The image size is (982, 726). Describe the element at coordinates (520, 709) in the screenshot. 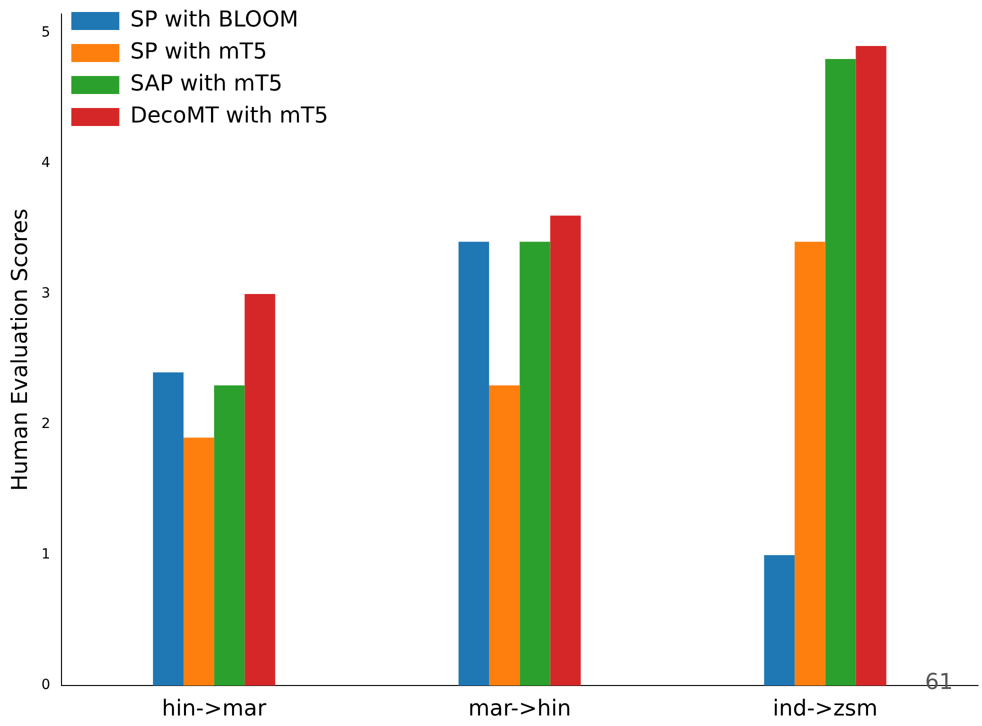

I see `x-tick-label: mar->hin` at that location.